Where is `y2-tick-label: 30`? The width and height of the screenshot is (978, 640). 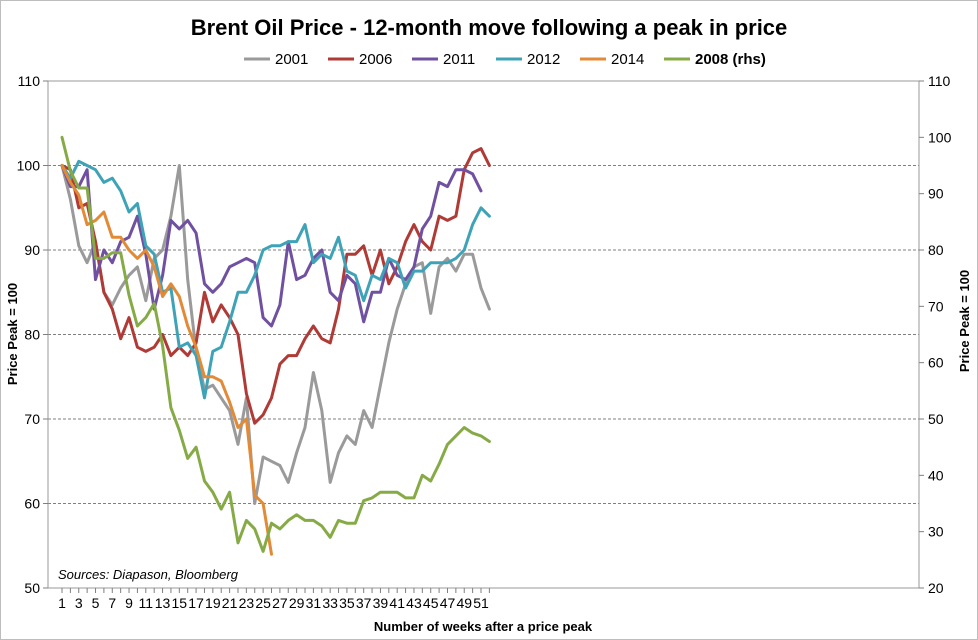
y2-tick-label: 30 is located at coordinates (936, 532).